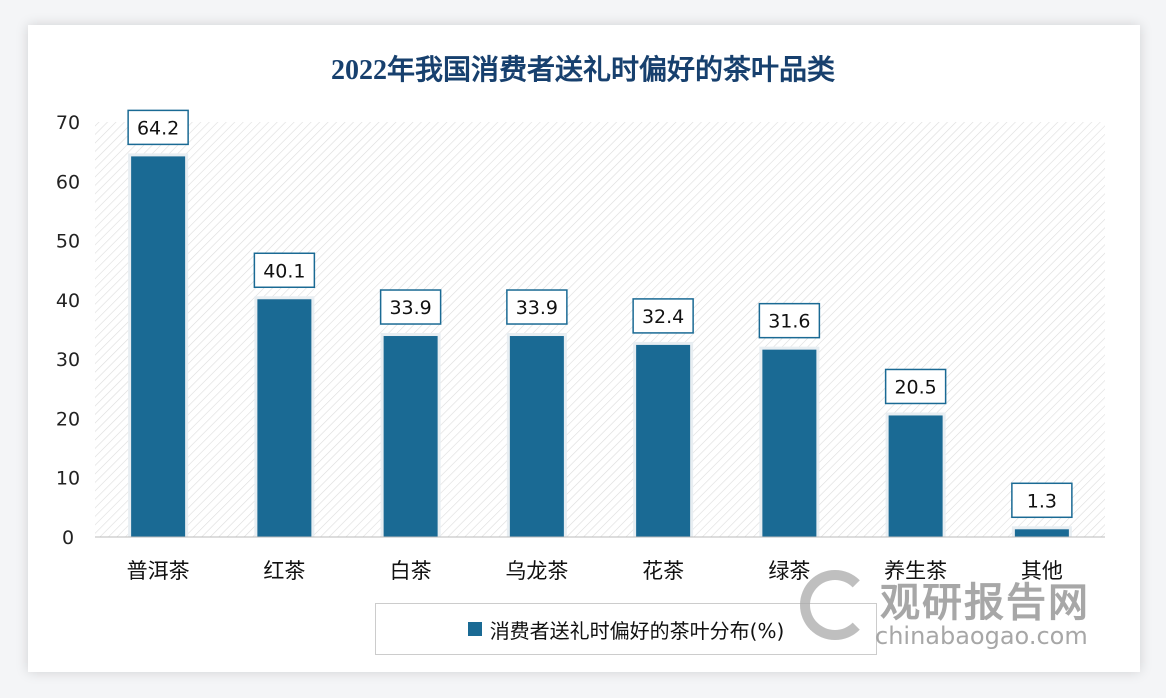 Image resolution: width=1166 pixels, height=698 pixels. Describe the element at coordinates (582, 70) in the screenshot. I see `chart-title: 2022年我国消费者送礼时偏好的茶叶品类` at that location.